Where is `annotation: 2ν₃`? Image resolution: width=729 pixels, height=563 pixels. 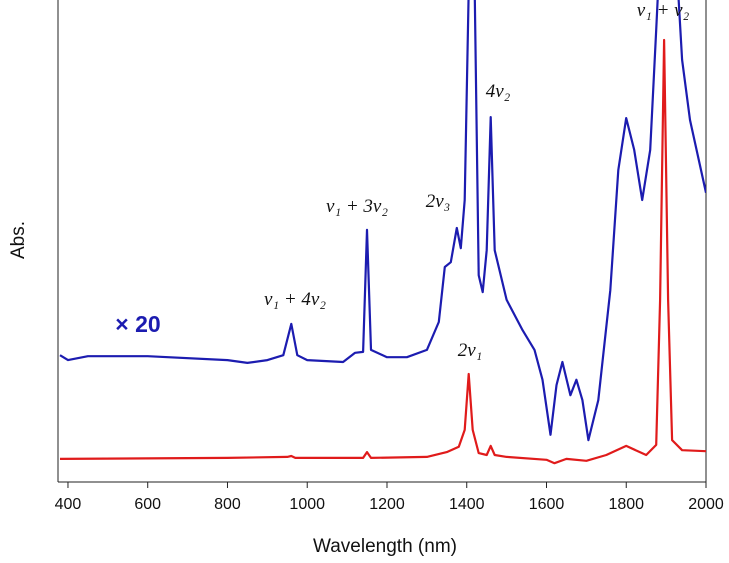
annotation: 2ν₃ is located at coordinates (438, 201).